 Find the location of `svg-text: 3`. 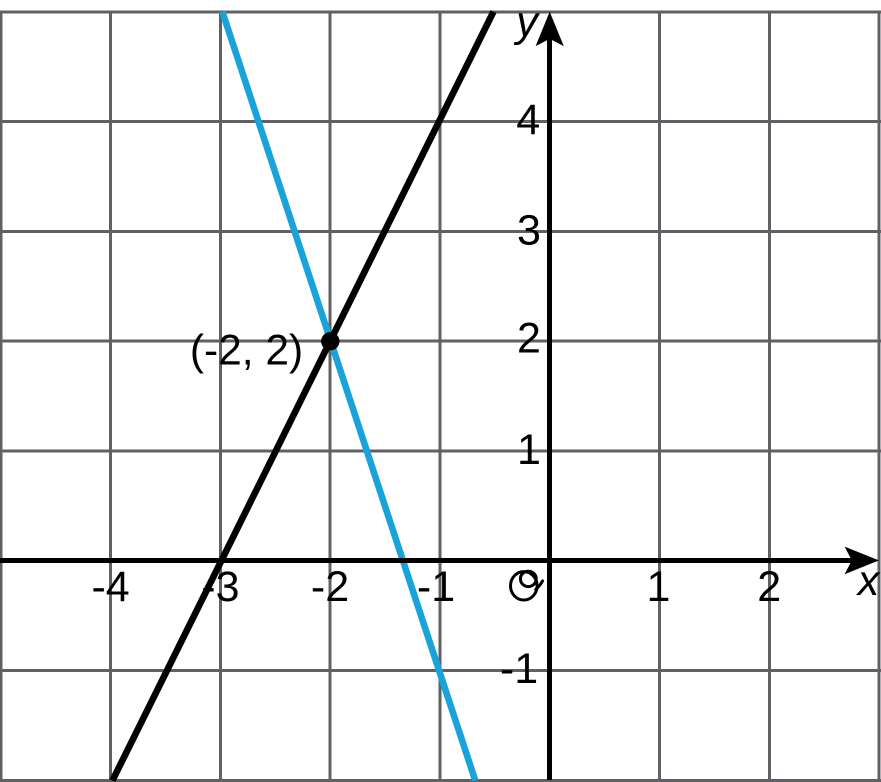

svg-text: 3 is located at coordinates (529, 231).